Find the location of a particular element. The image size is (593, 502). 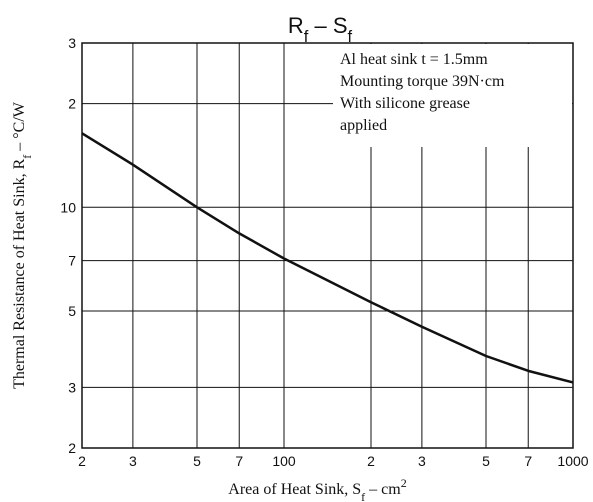

x-axis-label: Area of Heat Sink, Sf – cm2 is located at coordinates (317, 489).